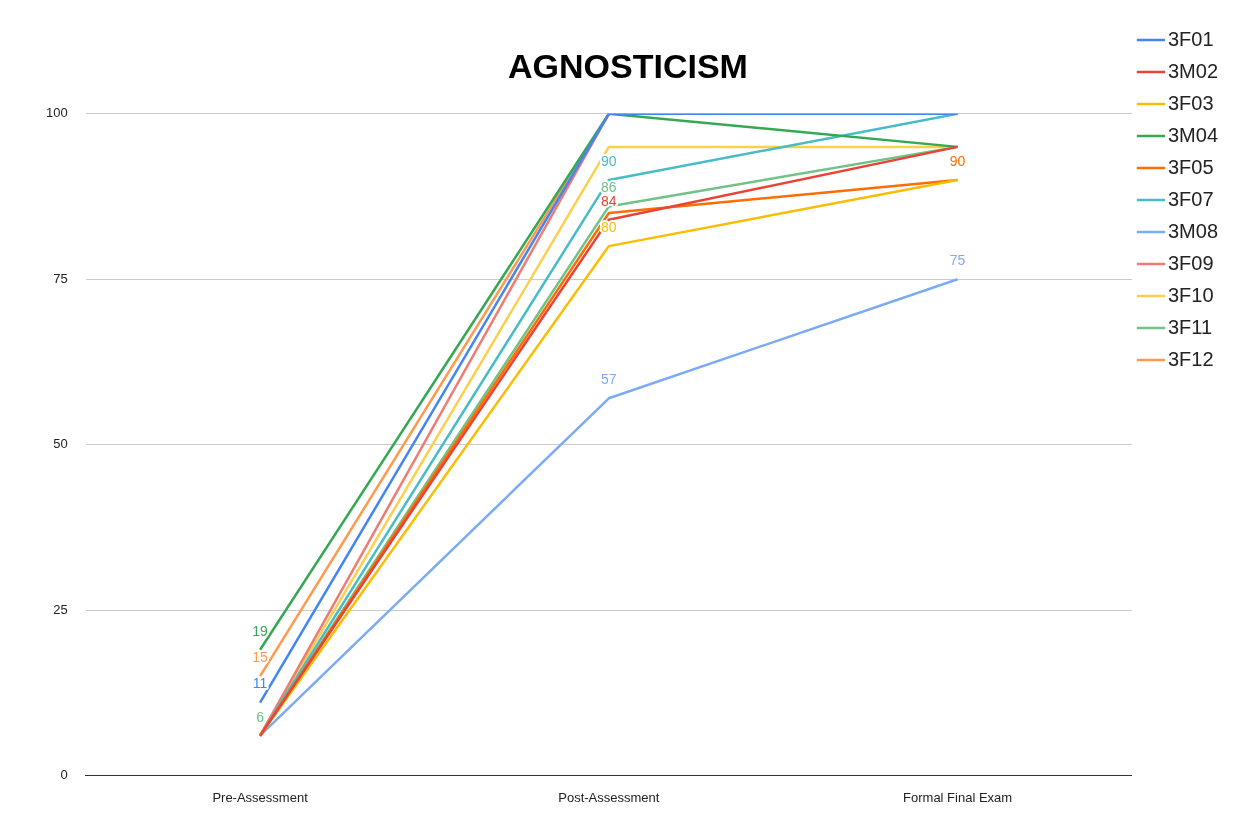  I want to click on legend-label: 3F09, so click(1190, 262).